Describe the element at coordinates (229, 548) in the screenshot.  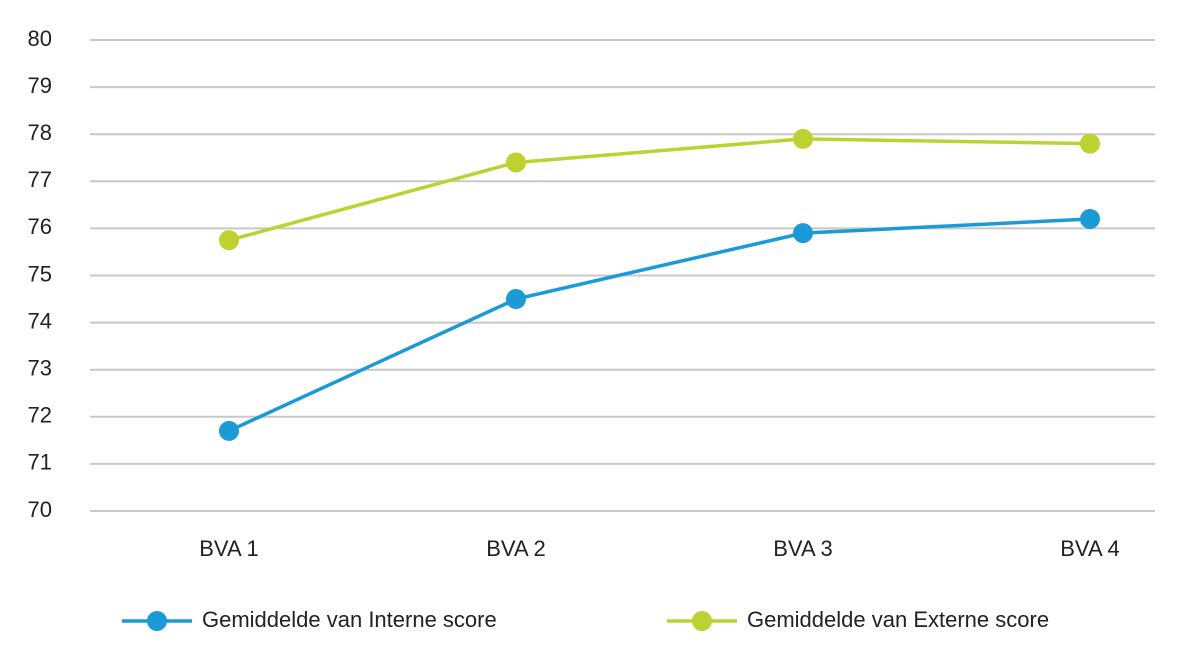
I see `x-tick-label: BVA 1` at that location.